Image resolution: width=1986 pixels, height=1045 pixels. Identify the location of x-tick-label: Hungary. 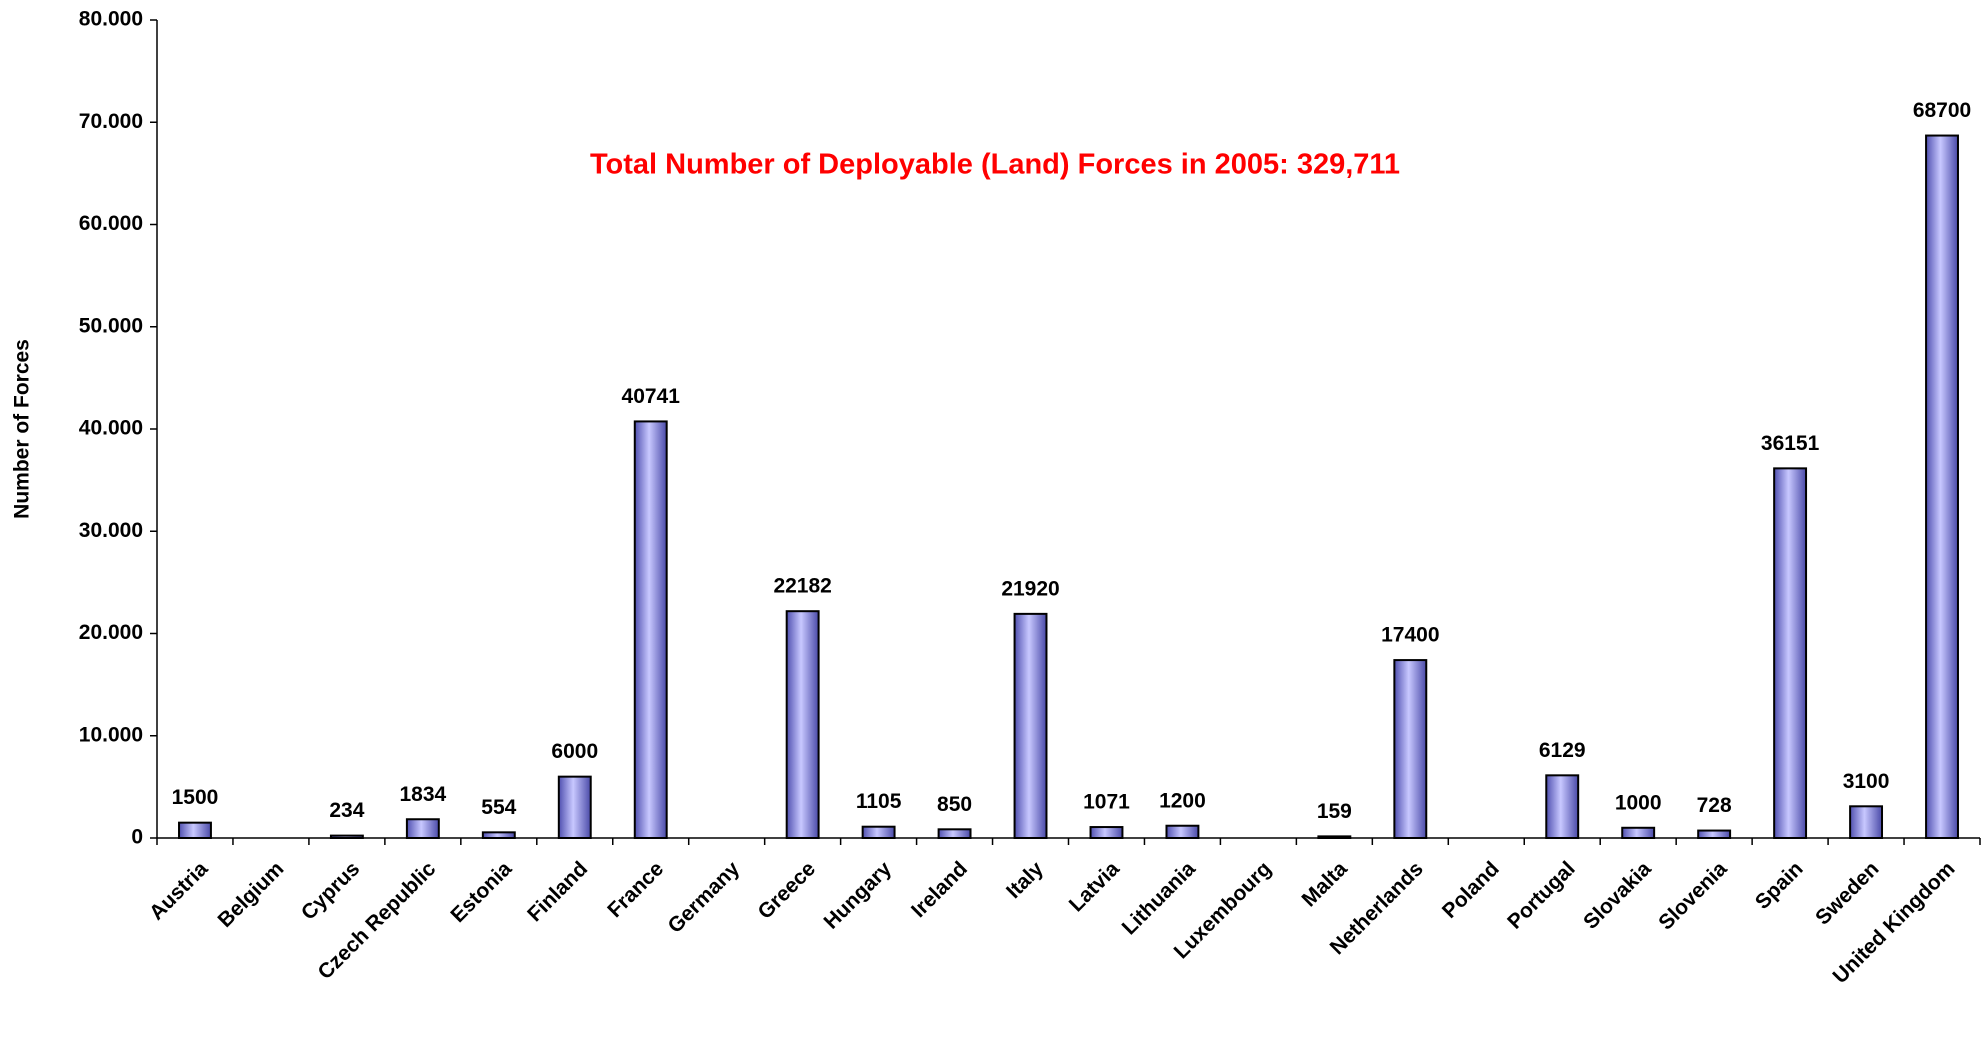
(858, 895).